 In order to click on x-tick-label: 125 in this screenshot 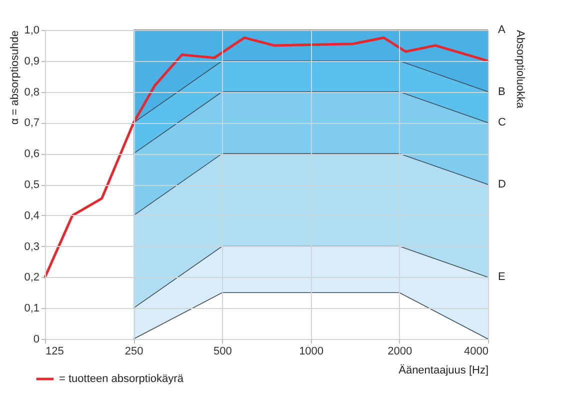, I will do `click(55, 352)`.